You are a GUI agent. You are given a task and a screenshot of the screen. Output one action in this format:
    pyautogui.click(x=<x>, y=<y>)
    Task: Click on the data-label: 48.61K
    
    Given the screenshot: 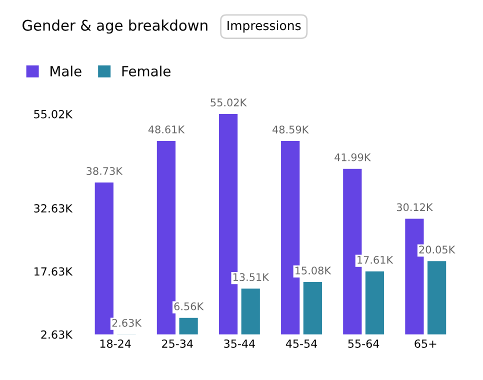 What is the action you would take?
    pyautogui.click(x=166, y=130)
    